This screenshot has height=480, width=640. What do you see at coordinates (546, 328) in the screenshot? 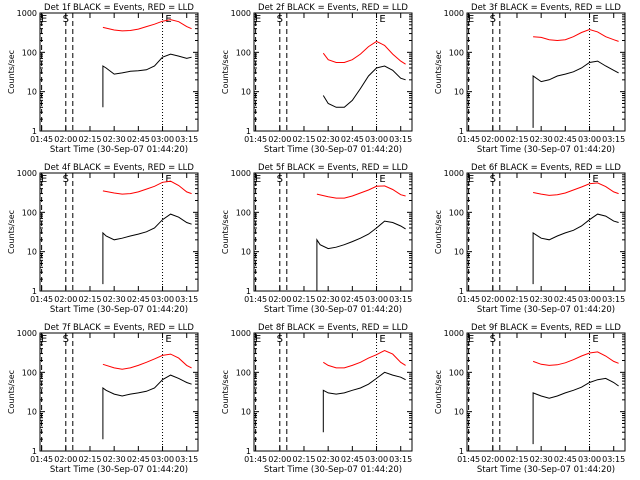
I see `panel-title: Det 9f BLACK = Events, RED = LLD` at bounding box center [546, 328].